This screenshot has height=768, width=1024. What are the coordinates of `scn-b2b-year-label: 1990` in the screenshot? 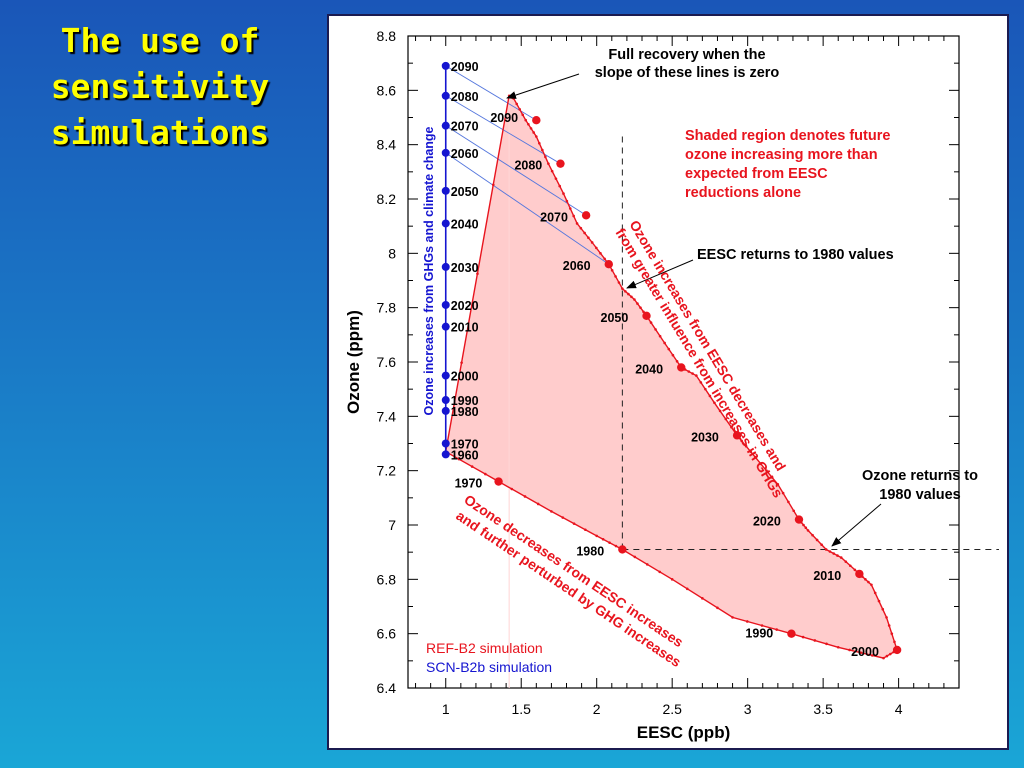 It's located at (465, 401).